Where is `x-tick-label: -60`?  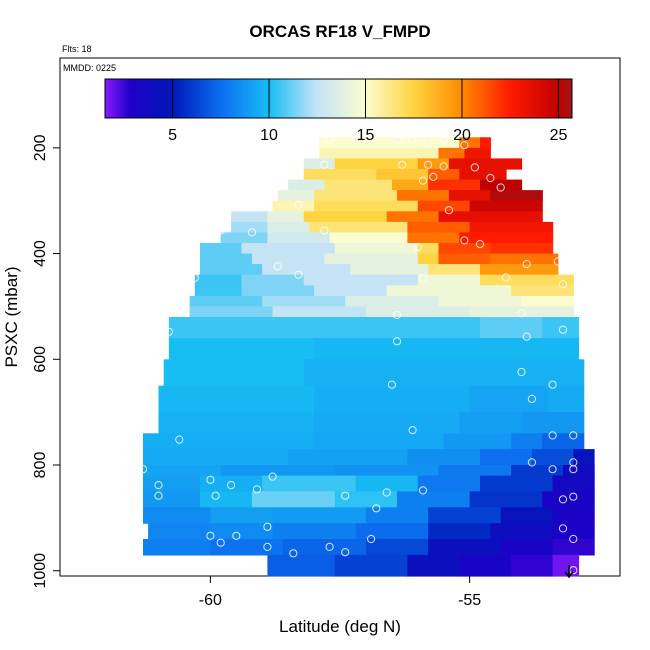 x-tick-label: -60 is located at coordinates (210, 600).